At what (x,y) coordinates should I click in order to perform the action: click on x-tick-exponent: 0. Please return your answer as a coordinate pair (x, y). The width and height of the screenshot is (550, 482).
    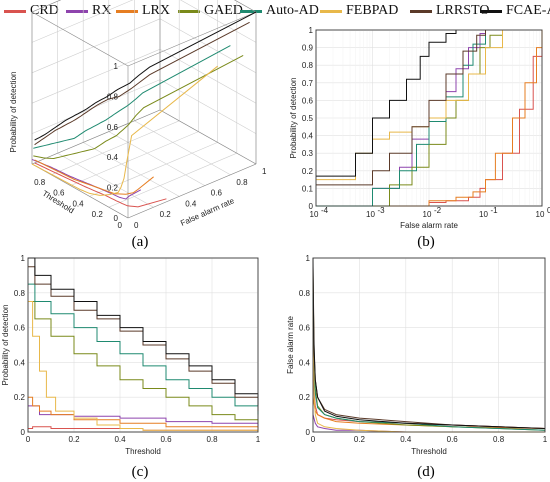
    Looking at the image, I should click on (548, 210).